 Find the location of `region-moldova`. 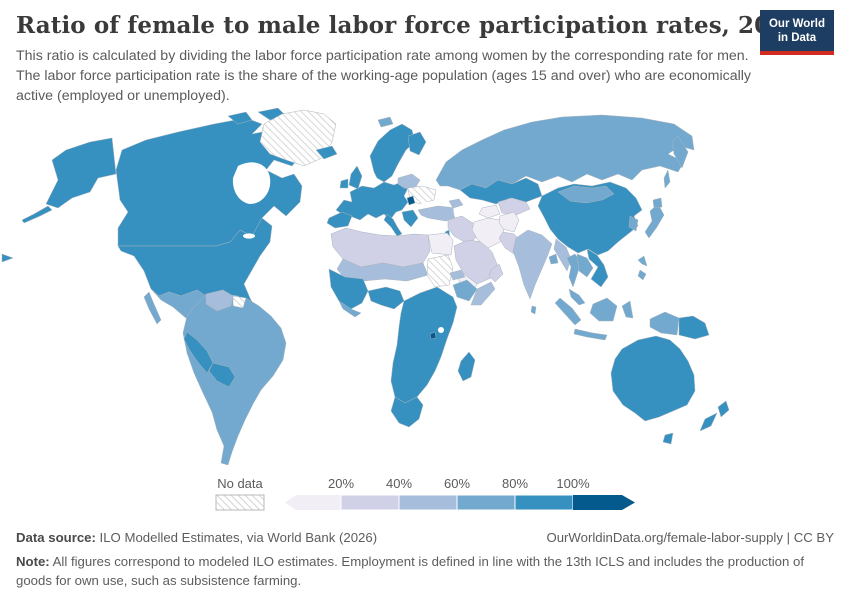

region-moldova is located at coordinates (411, 200).